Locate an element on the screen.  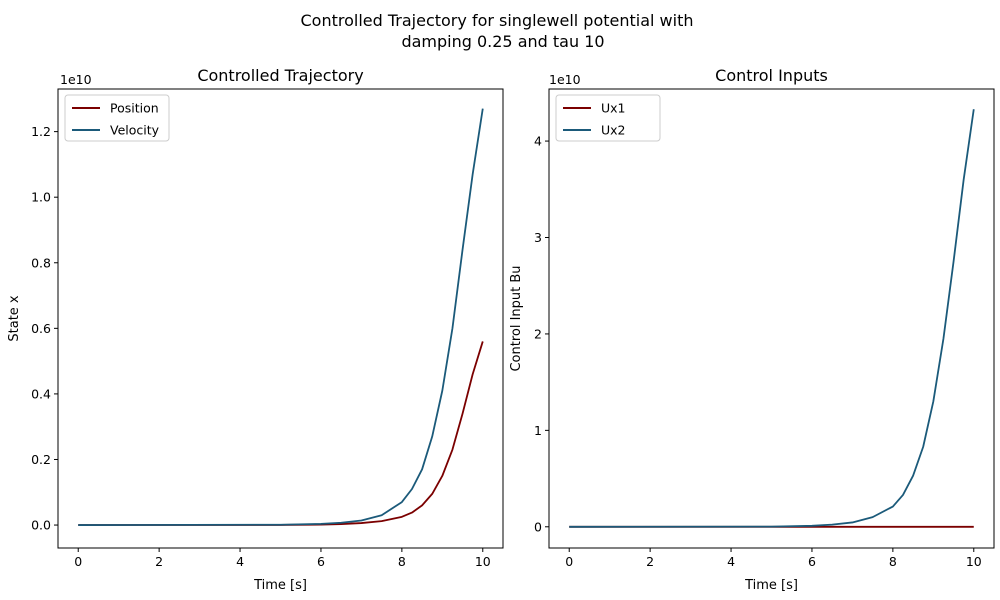
legend-label-velocity: Velocity is located at coordinates (135, 130).